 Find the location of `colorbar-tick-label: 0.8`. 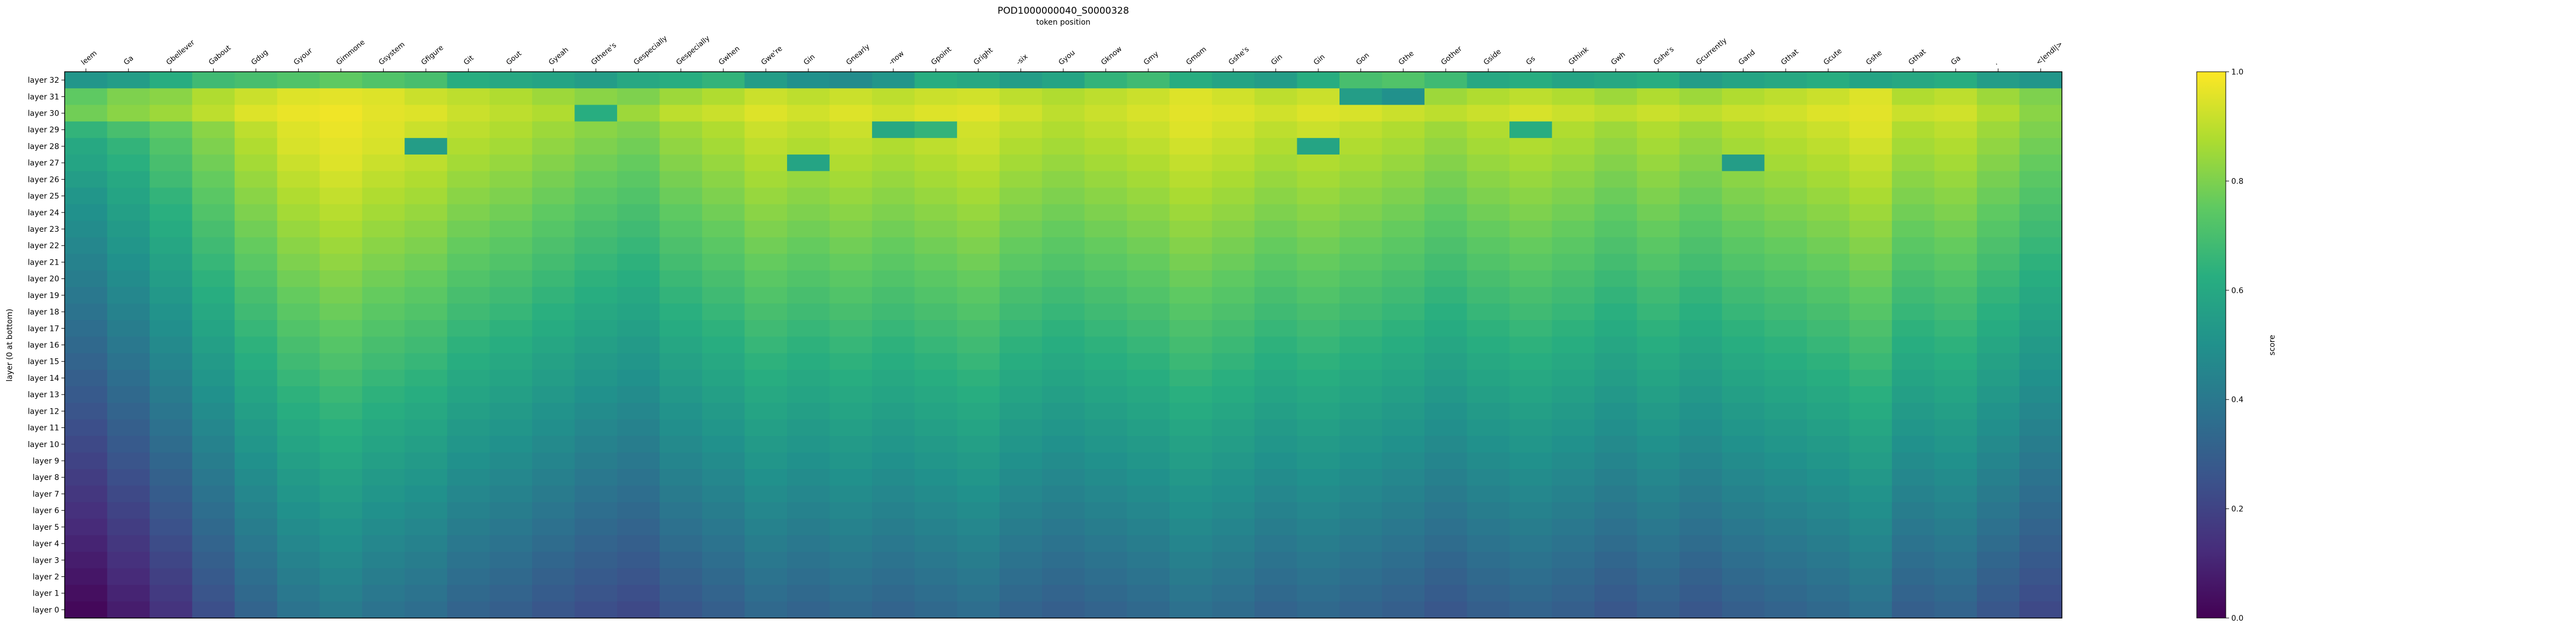

colorbar-tick-label: 0.8 is located at coordinates (2237, 181).